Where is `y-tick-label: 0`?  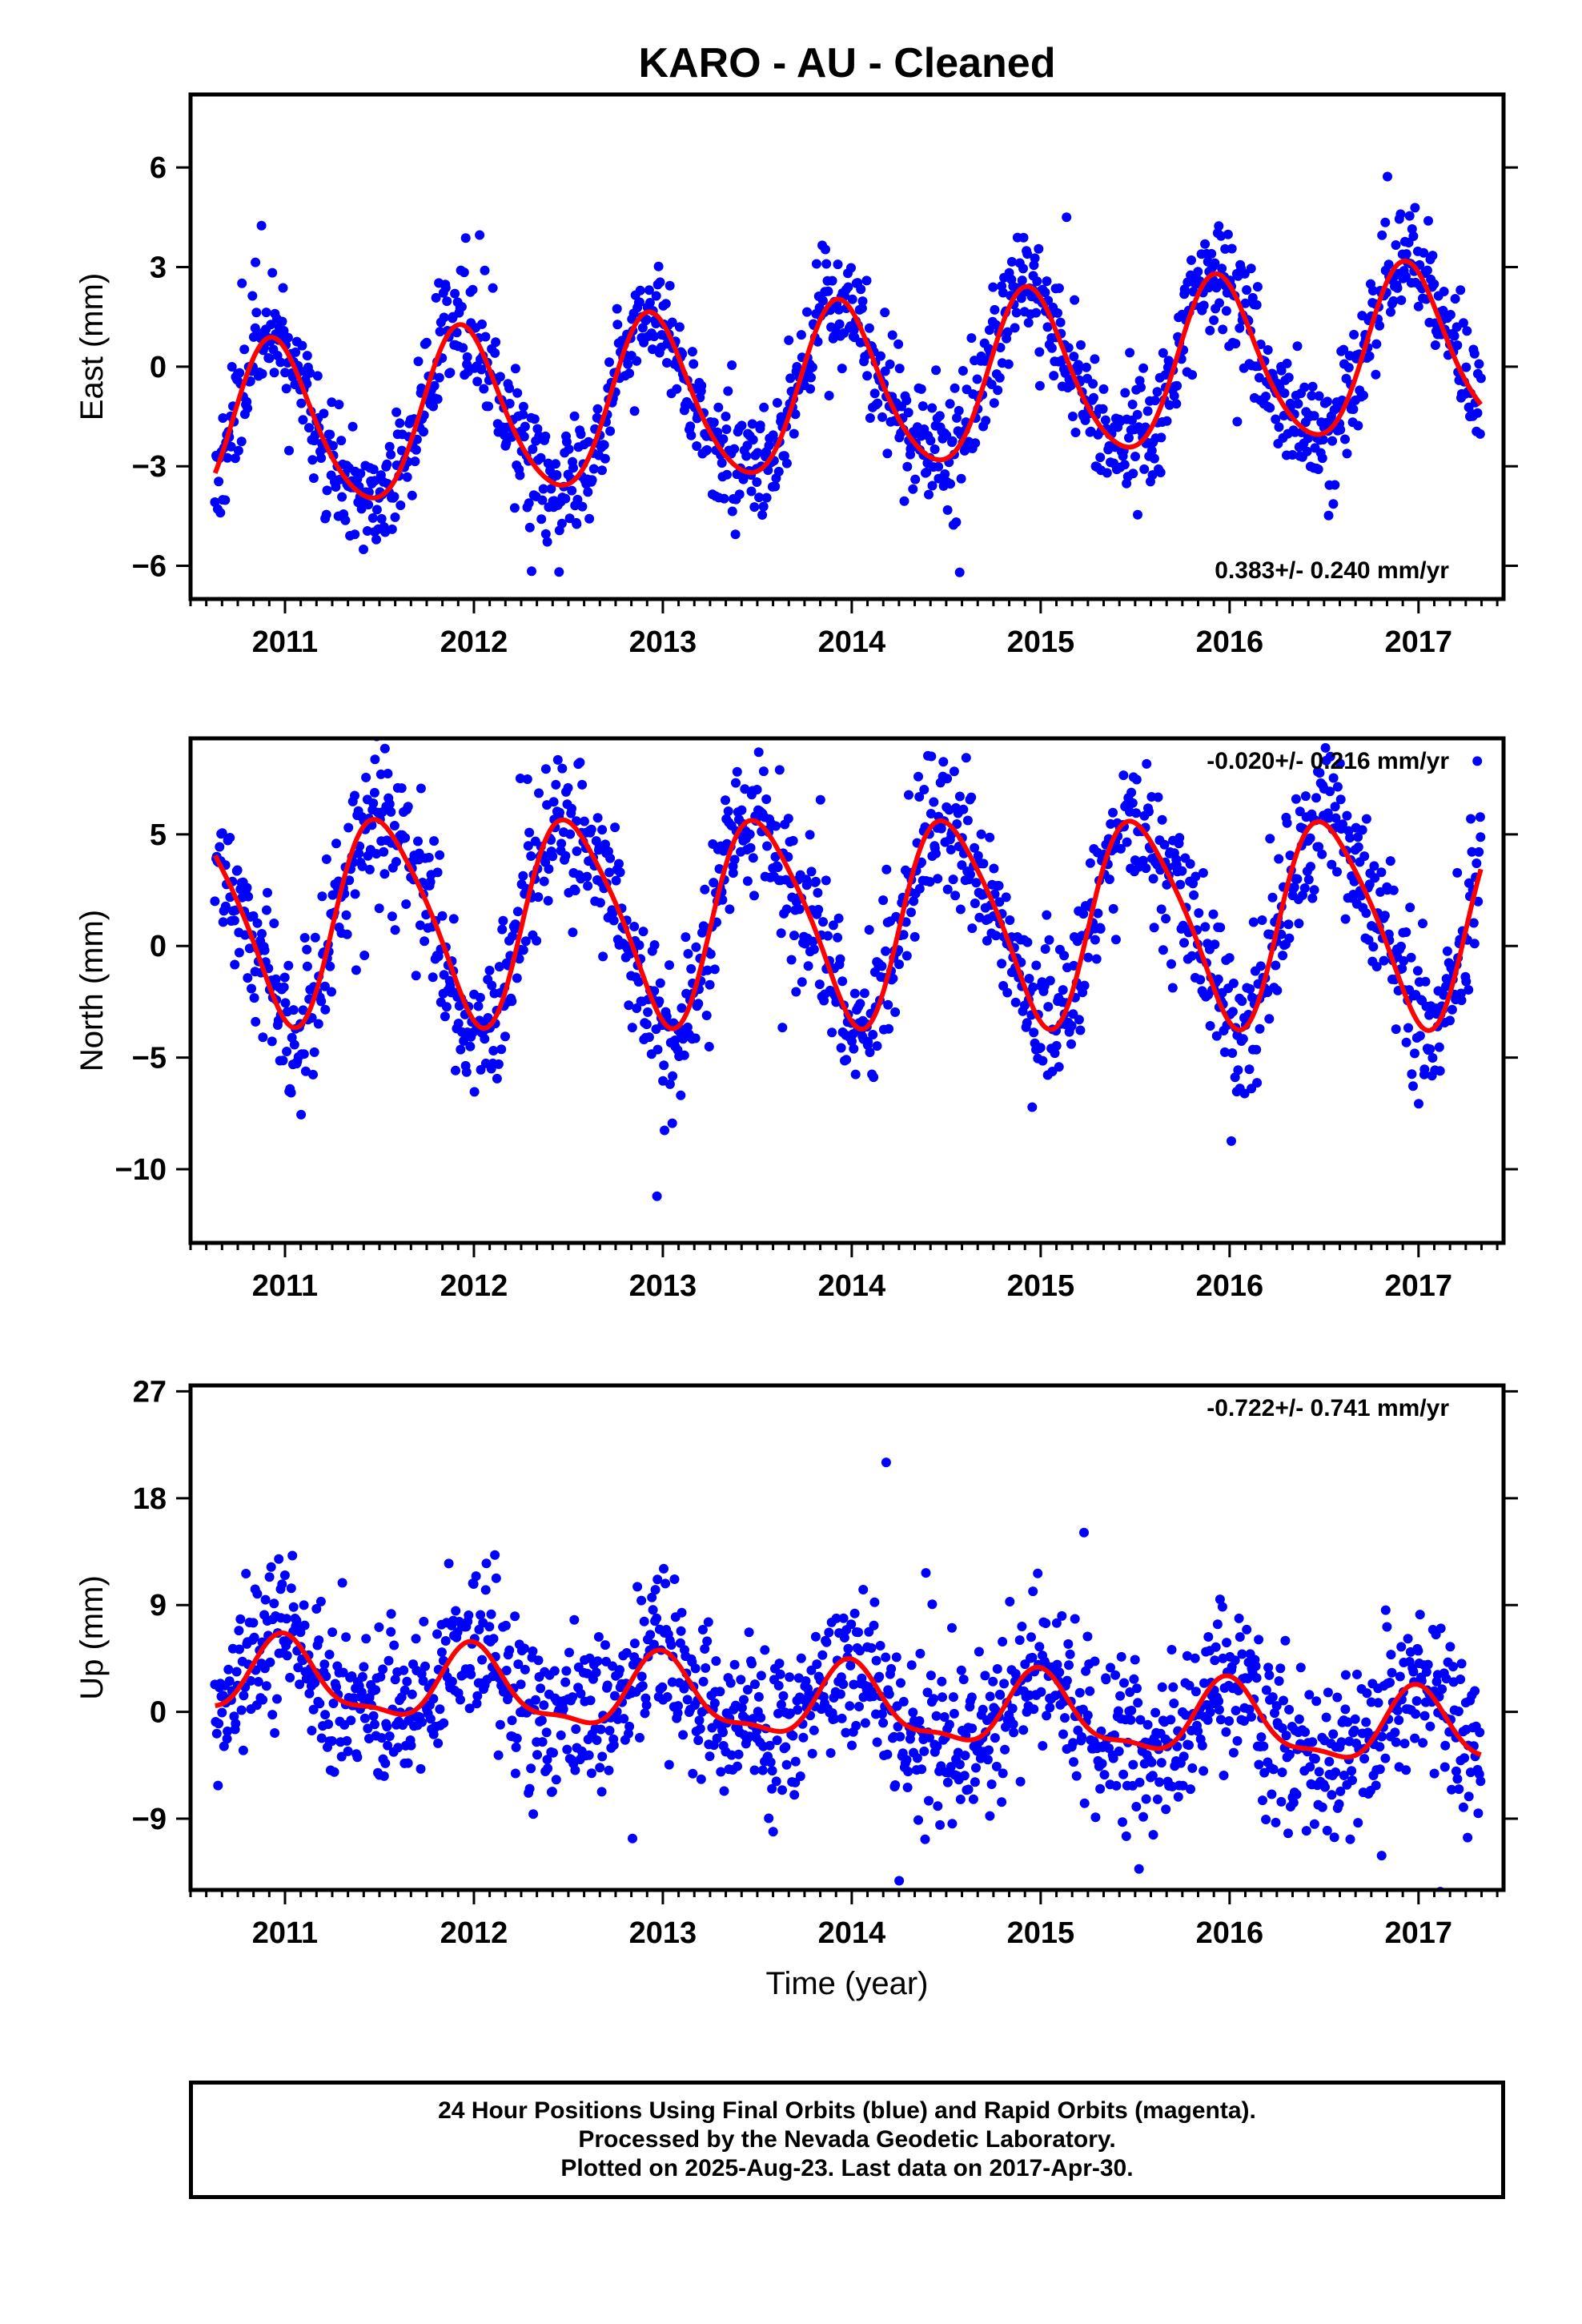
y-tick-label: 0 is located at coordinates (158, 367).